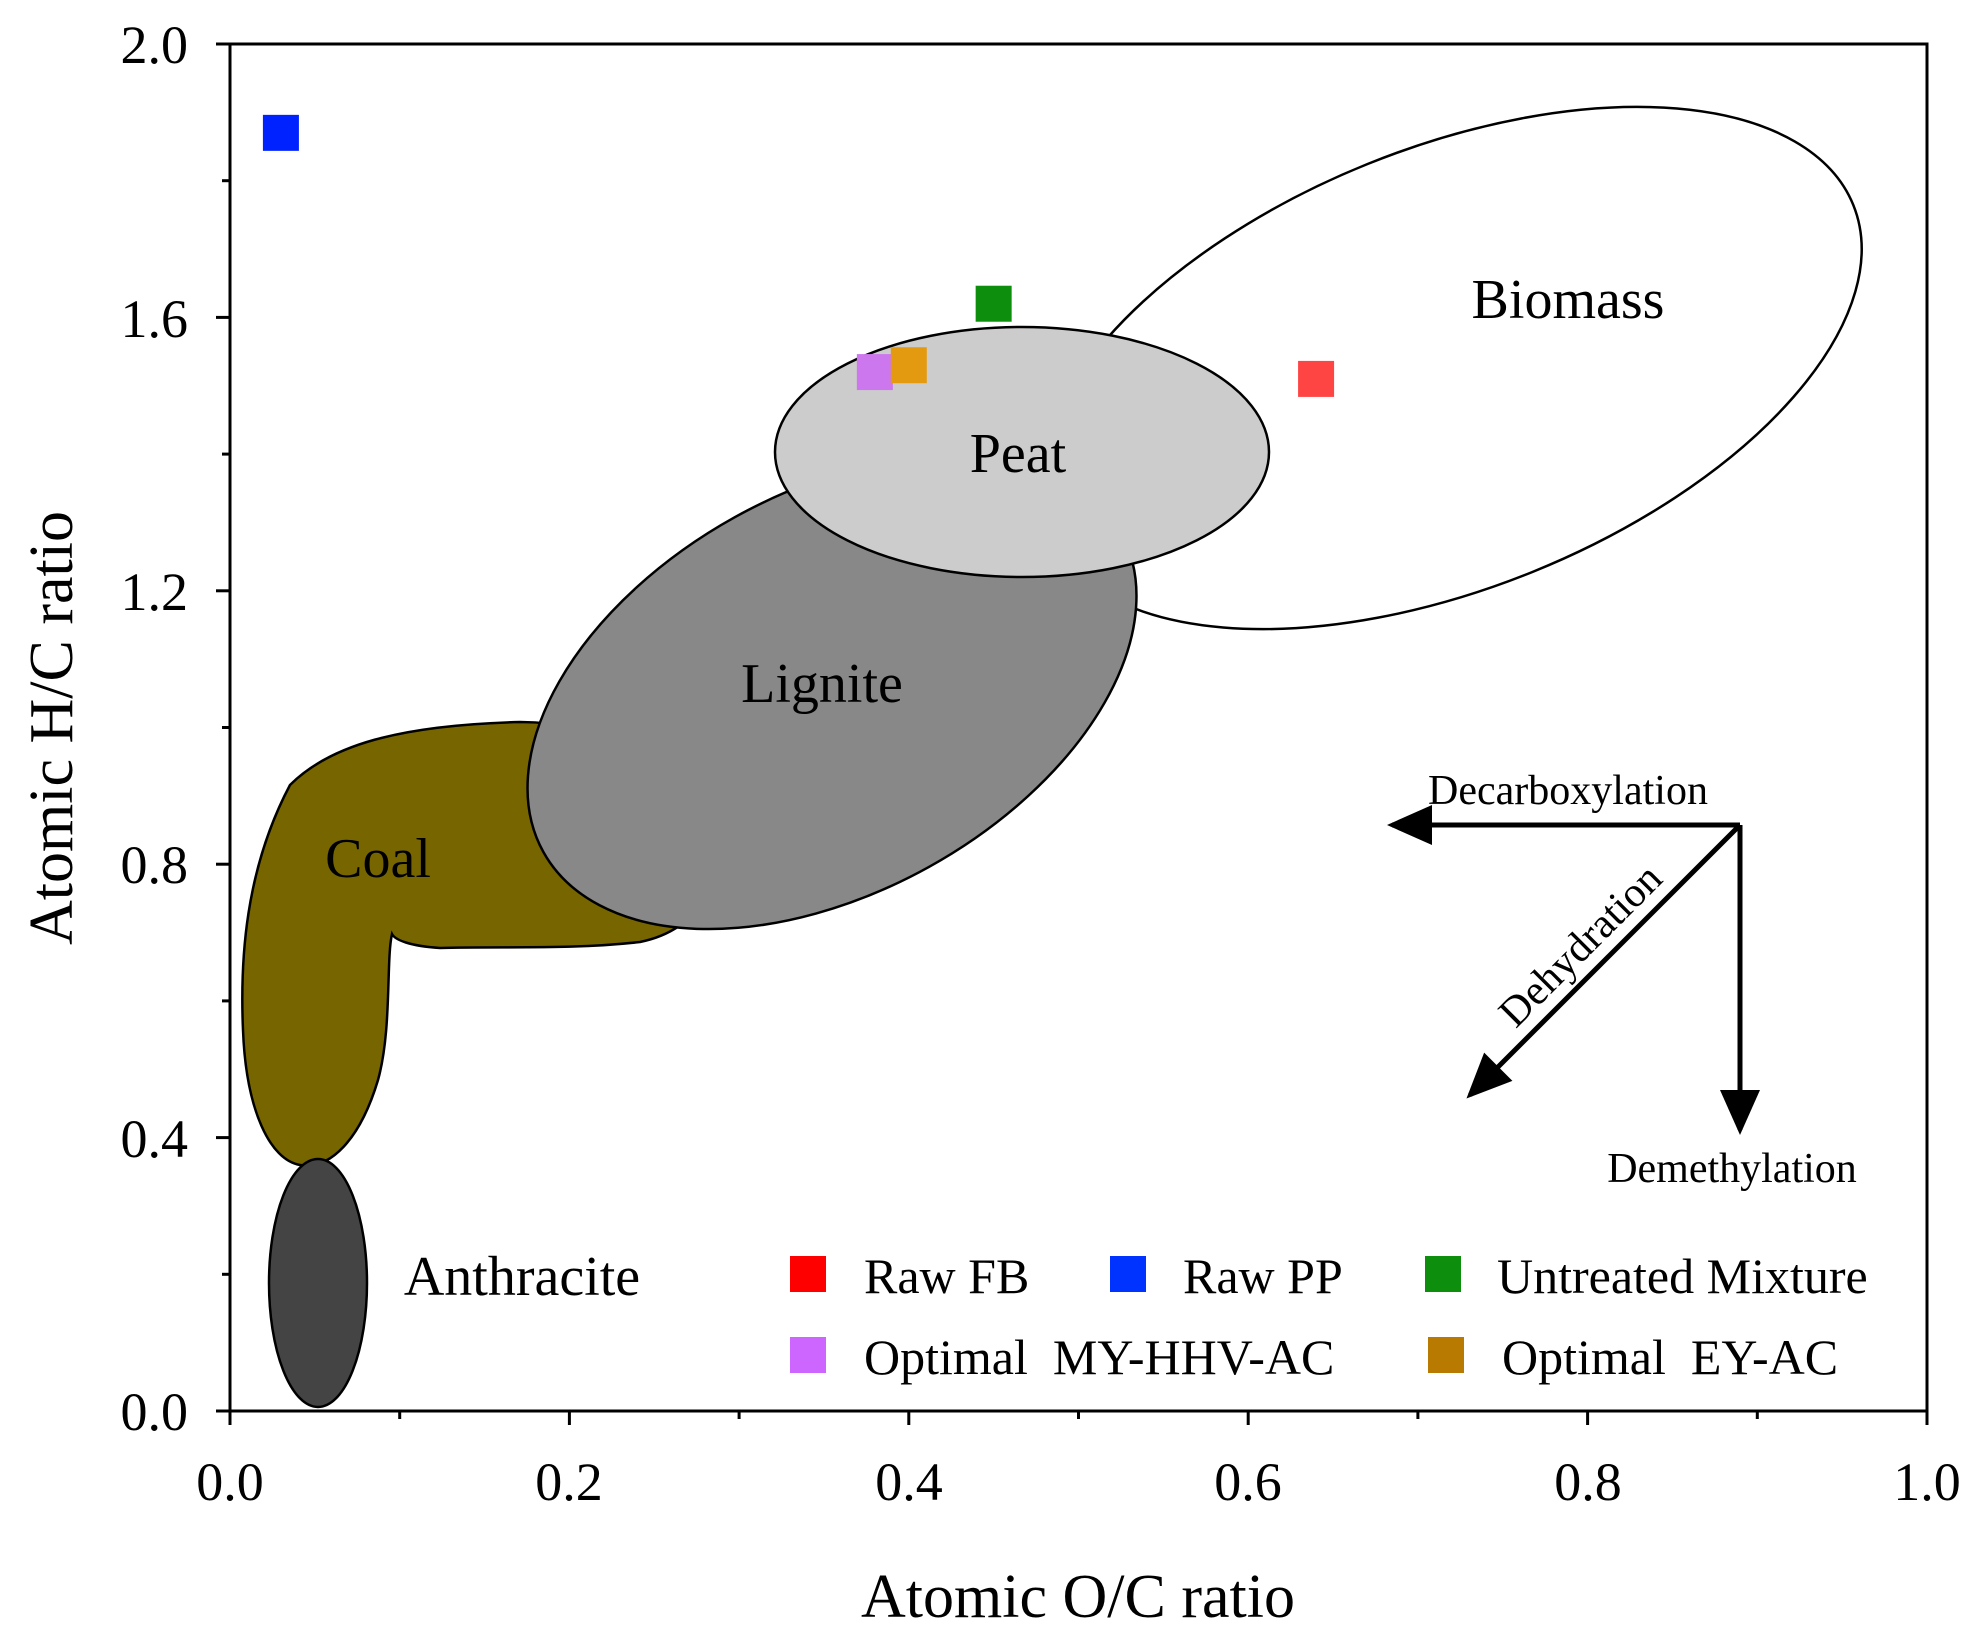 The image size is (1983, 1646). Describe the element at coordinates (822, 684) in the screenshot. I see `region-label-lignite: Lignite` at that location.